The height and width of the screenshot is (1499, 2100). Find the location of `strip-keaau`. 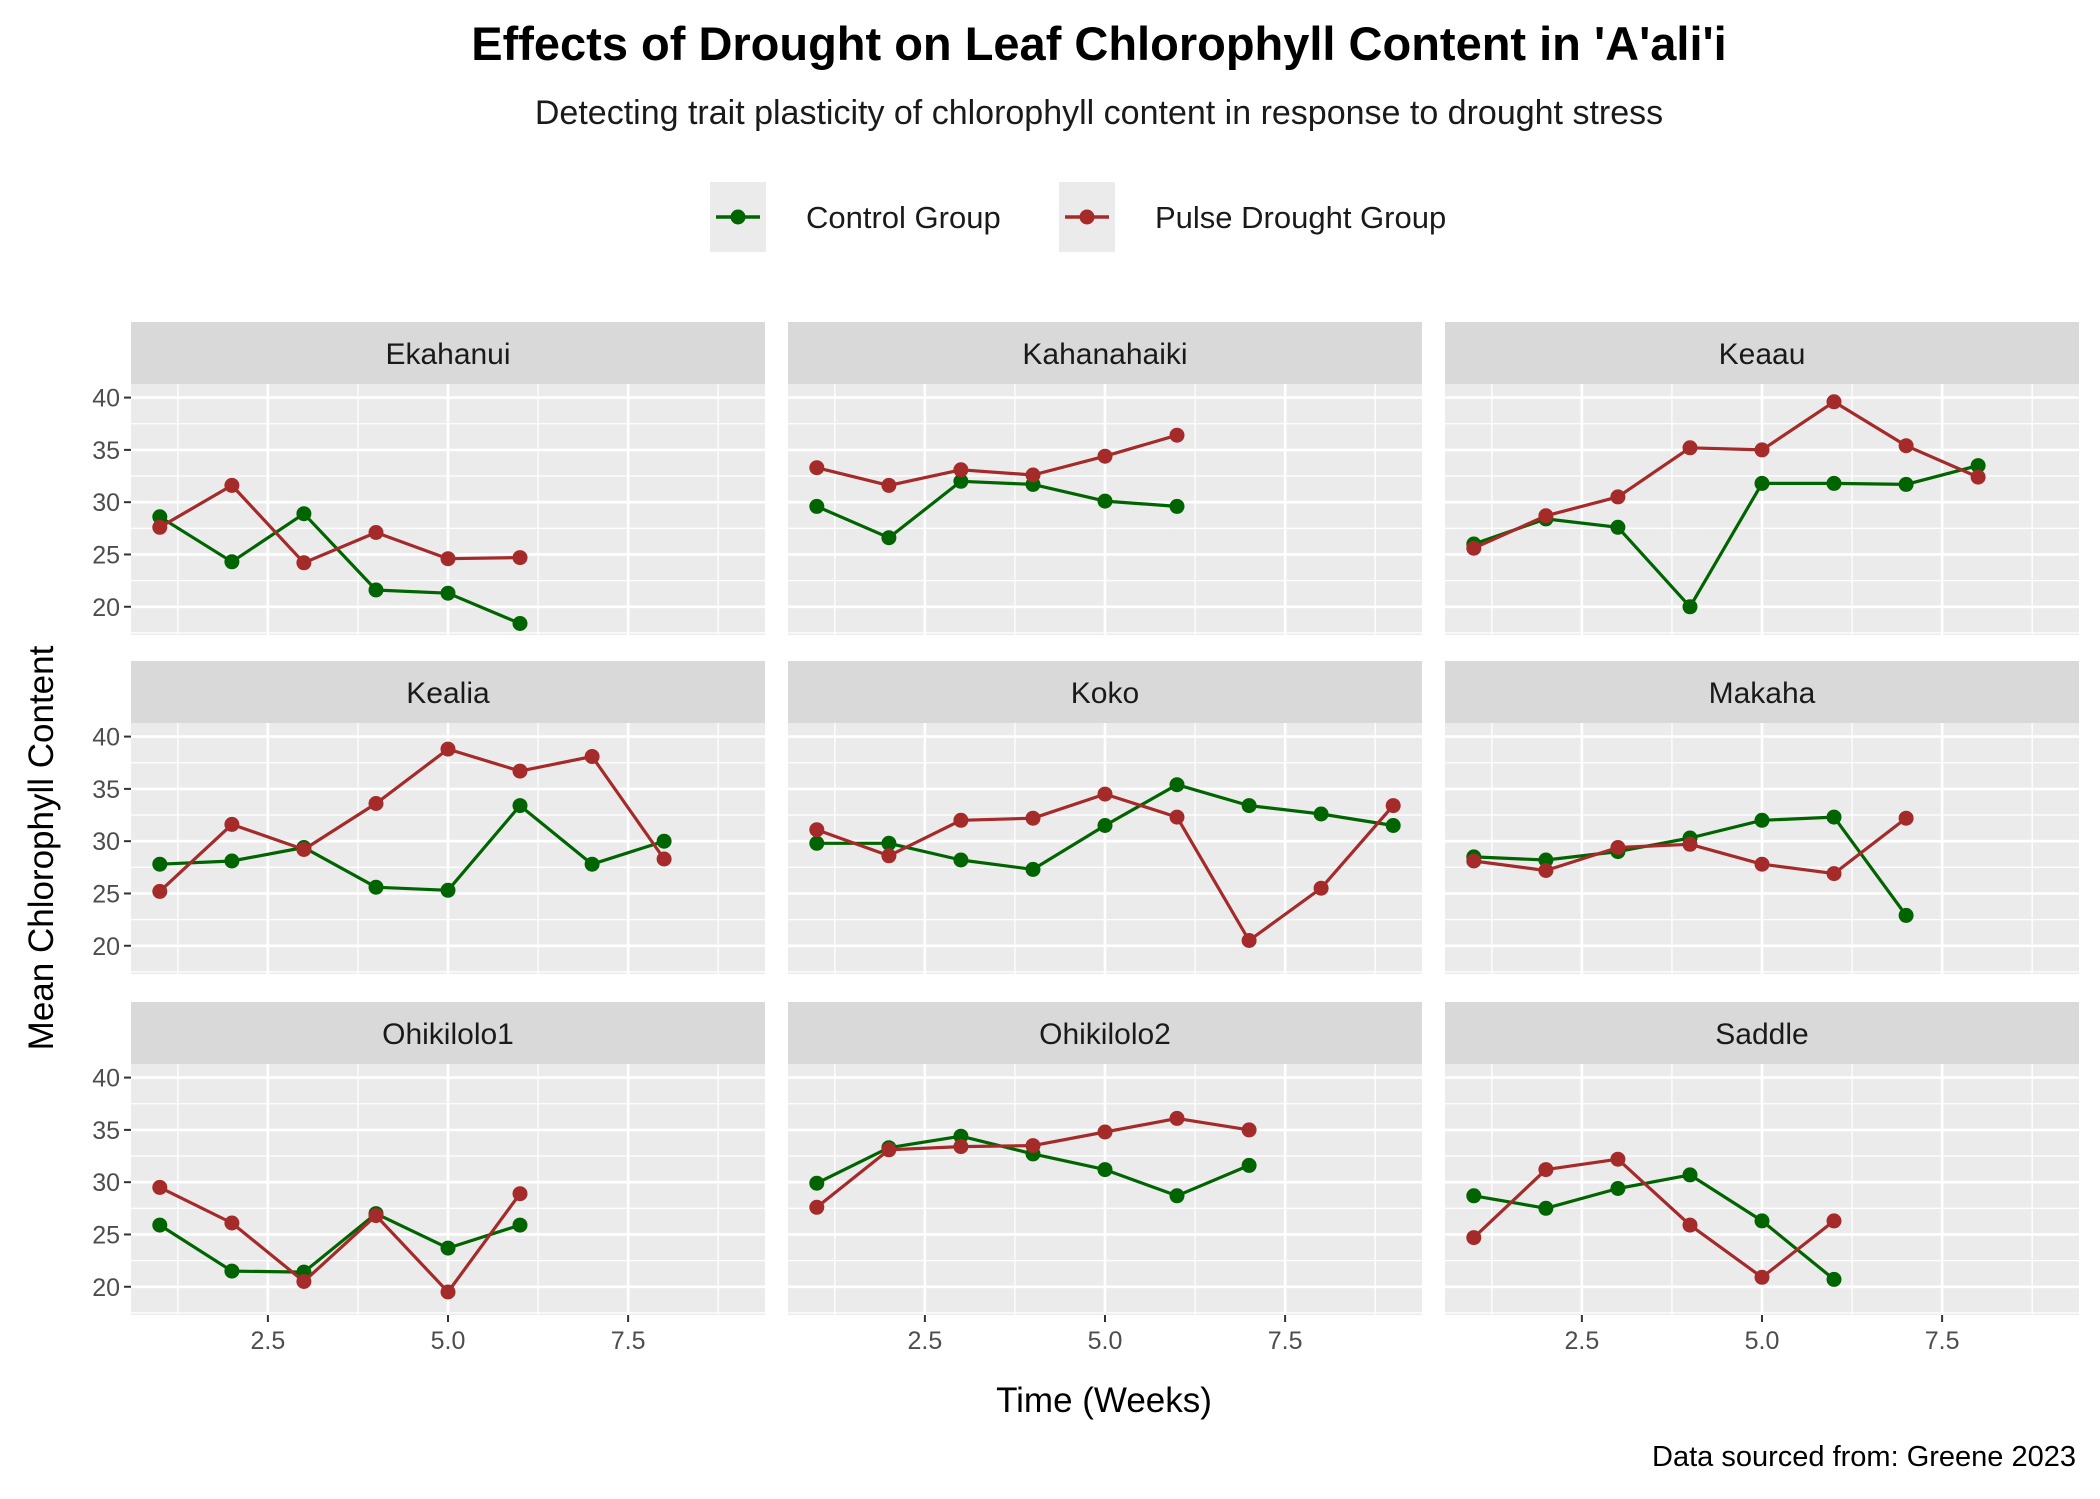

strip-keaau is located at coordinates (1762, 353).